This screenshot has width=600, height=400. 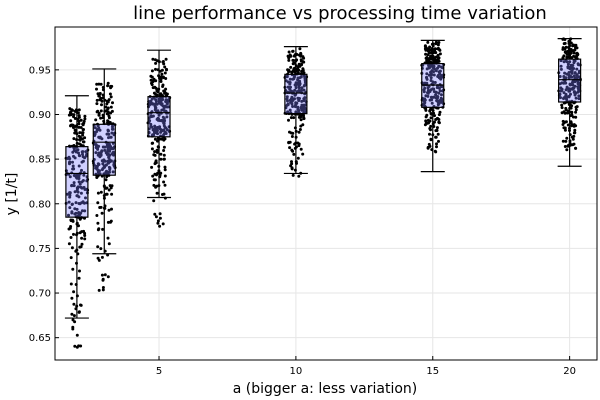 I want to click on x-axis-ticks: 5 10 15 20, so click(x=366, y=366).